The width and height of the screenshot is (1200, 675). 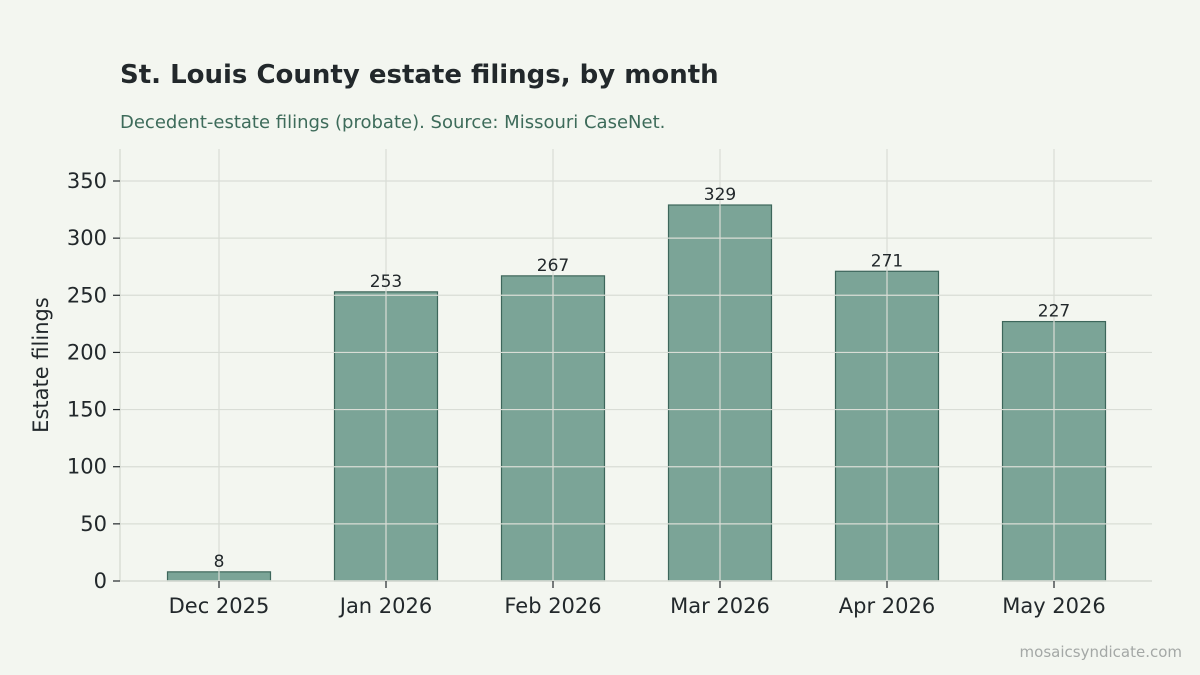 I want to click on y-tick-label-7: 350, so click(x=87, y=181).